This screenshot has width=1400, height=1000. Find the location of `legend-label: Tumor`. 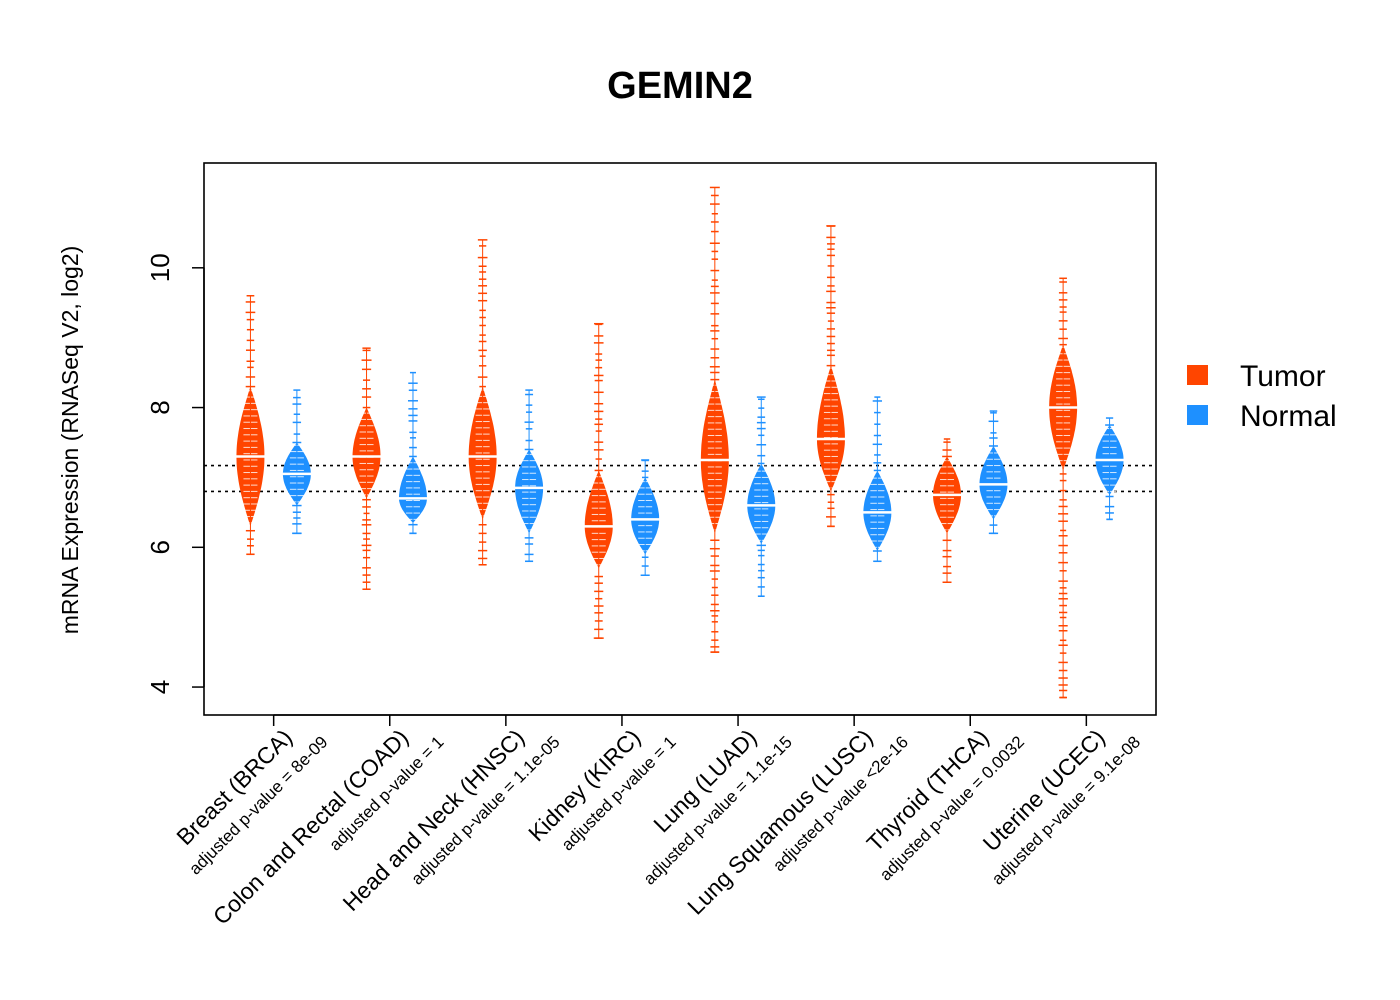

legend-label: Tumor is located at coordinates (1283, 376).